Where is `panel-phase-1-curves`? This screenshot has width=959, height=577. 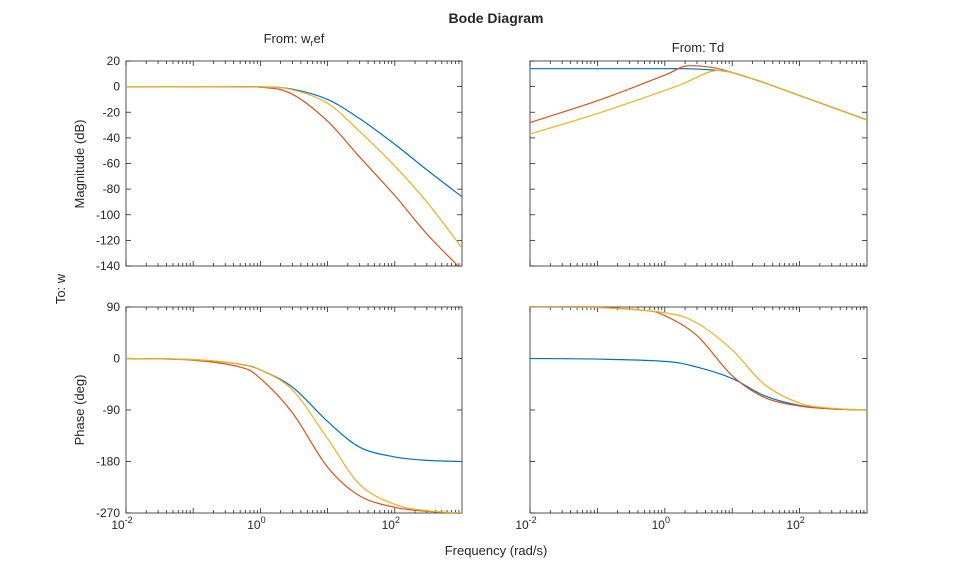 panel-phase-1-curves is located at coordinates (698, 359).